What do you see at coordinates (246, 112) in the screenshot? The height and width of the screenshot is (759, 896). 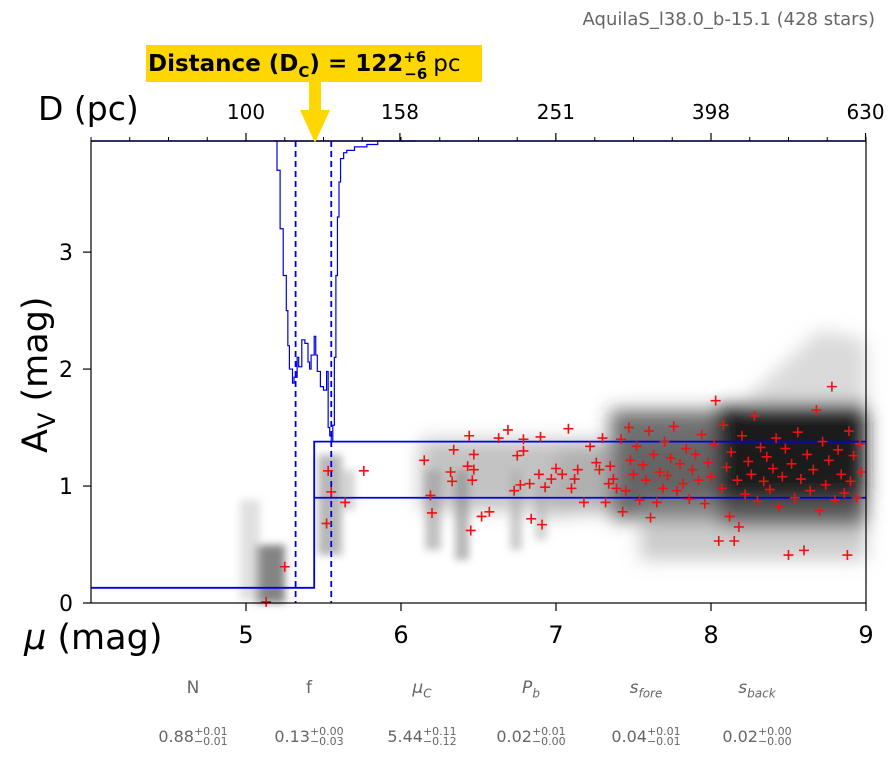 I see `top-tick-label: 100` at bounding box center [246, 112].